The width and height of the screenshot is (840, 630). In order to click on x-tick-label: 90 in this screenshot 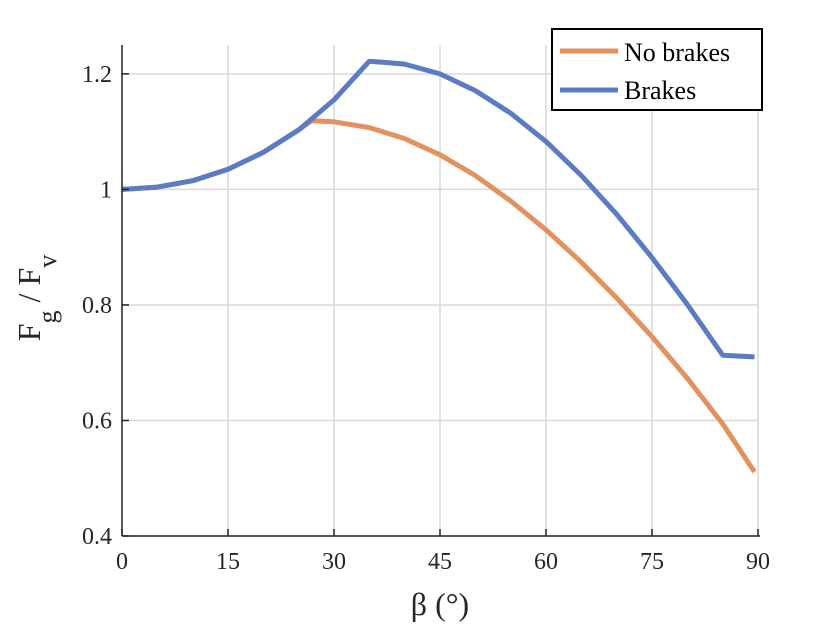, I will do `click(758, 562)`.